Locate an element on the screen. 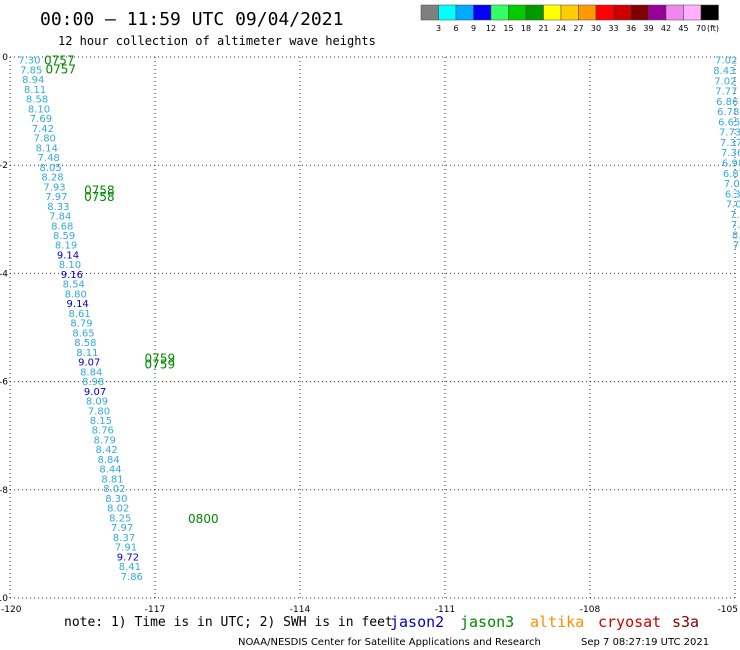 The image size is (740, 650). wave-height-label: 9.72 is located at coordinates (128, 557).